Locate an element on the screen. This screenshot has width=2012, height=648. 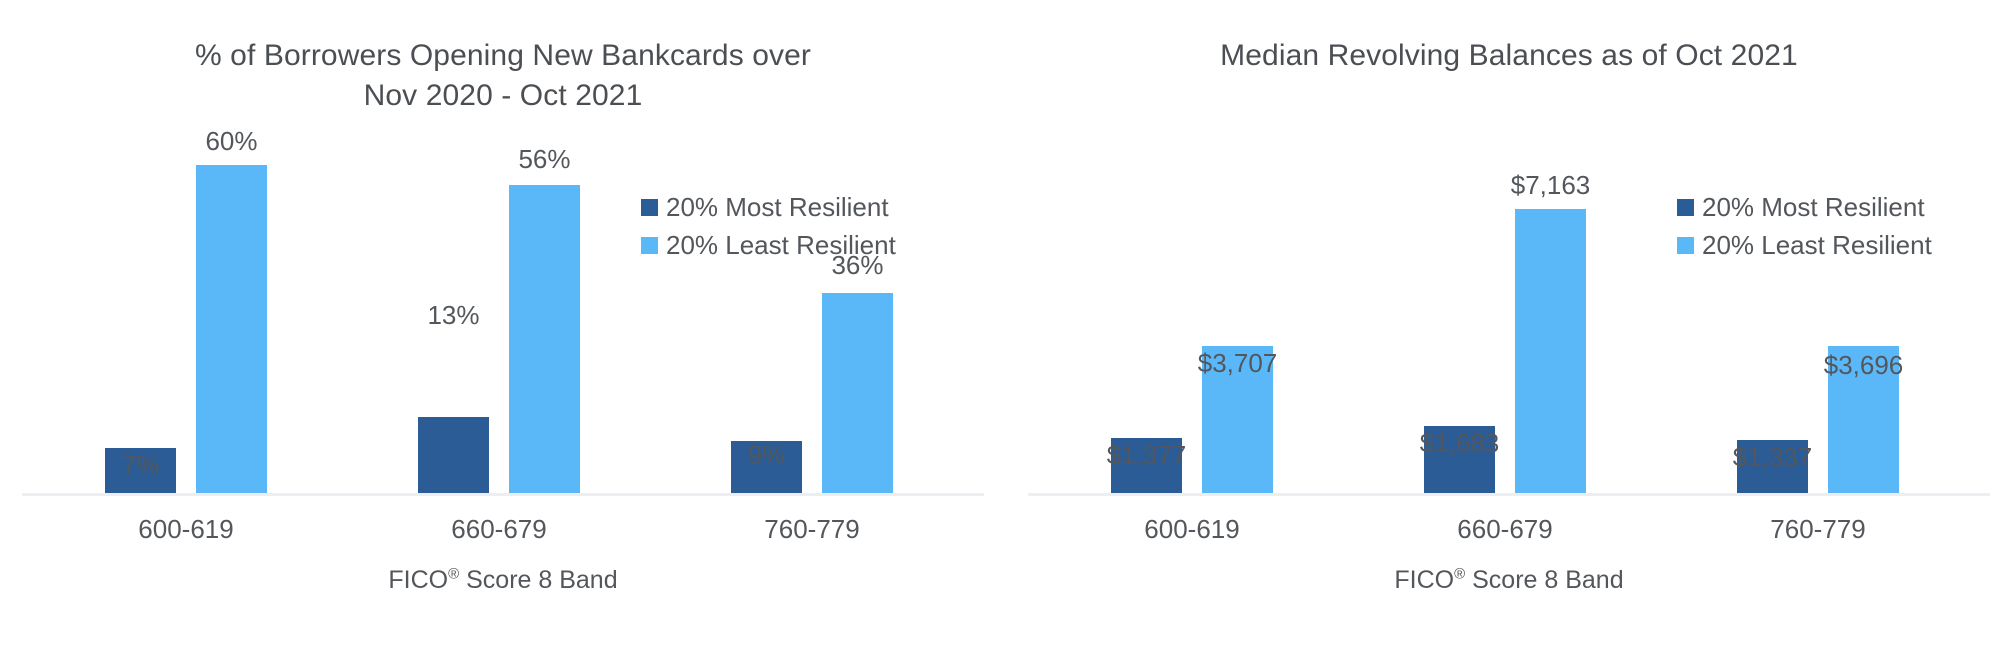
bar-label-left-g0-least-resilient: 60% is located at coordinates (231, 141).